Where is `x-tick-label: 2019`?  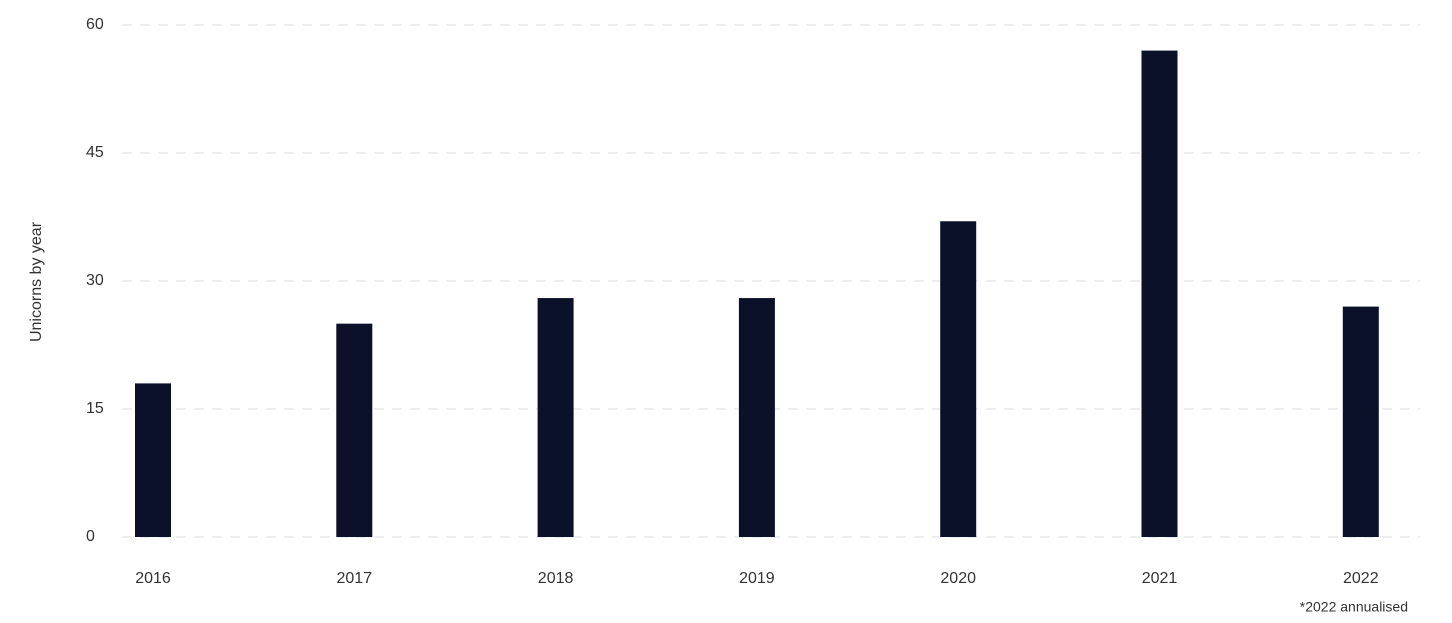 x-tick-label: 2019 is located at coordinates (757, 578).